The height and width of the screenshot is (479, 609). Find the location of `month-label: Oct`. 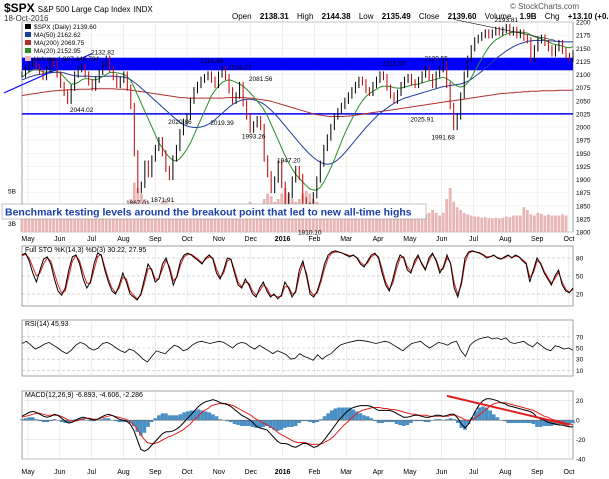

month-label: Oct is located at coordinates (569, 239).